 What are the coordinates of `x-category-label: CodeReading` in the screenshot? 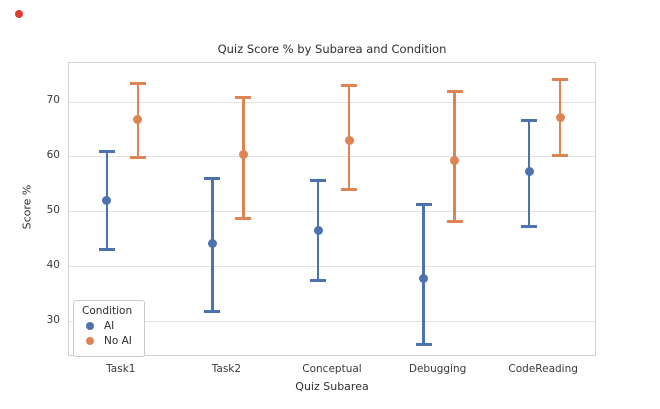 It's located at (543, 369).